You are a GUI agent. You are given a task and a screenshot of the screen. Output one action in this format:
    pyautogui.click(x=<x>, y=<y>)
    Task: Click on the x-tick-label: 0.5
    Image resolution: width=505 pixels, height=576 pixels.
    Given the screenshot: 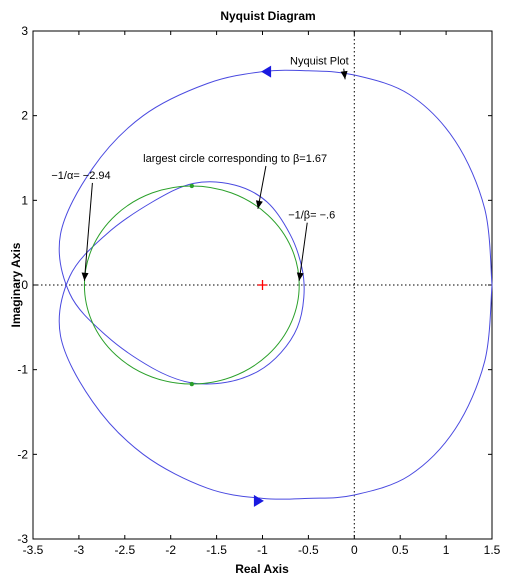 What is the action you would take?
    pyautogui.click(x=400, y=550)
    